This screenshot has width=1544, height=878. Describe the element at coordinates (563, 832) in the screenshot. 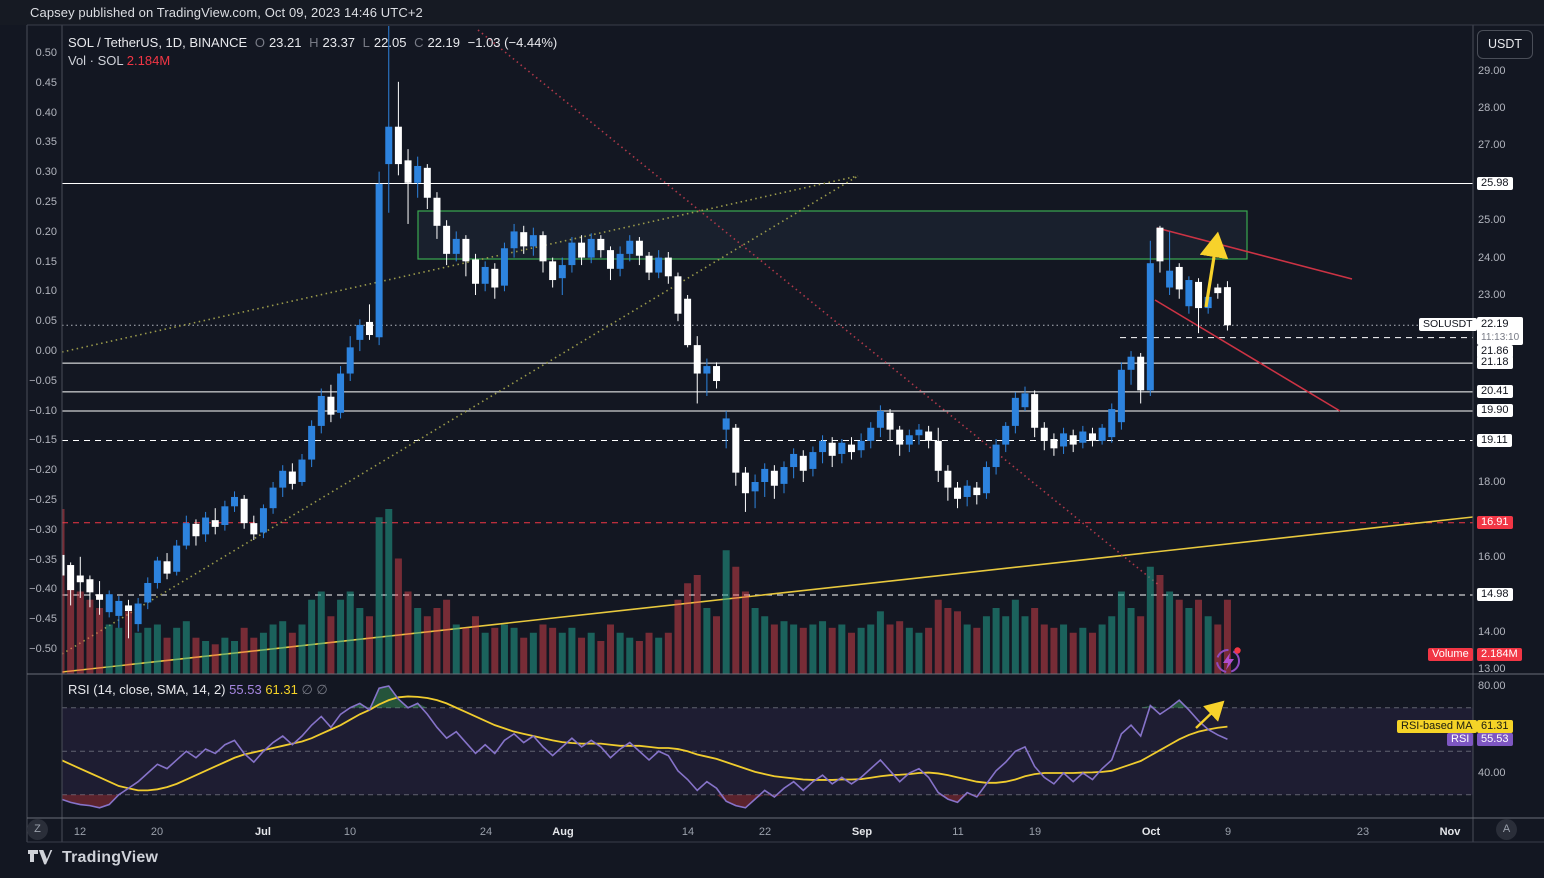

I see `time-axis-month-label: Aug` at that location.